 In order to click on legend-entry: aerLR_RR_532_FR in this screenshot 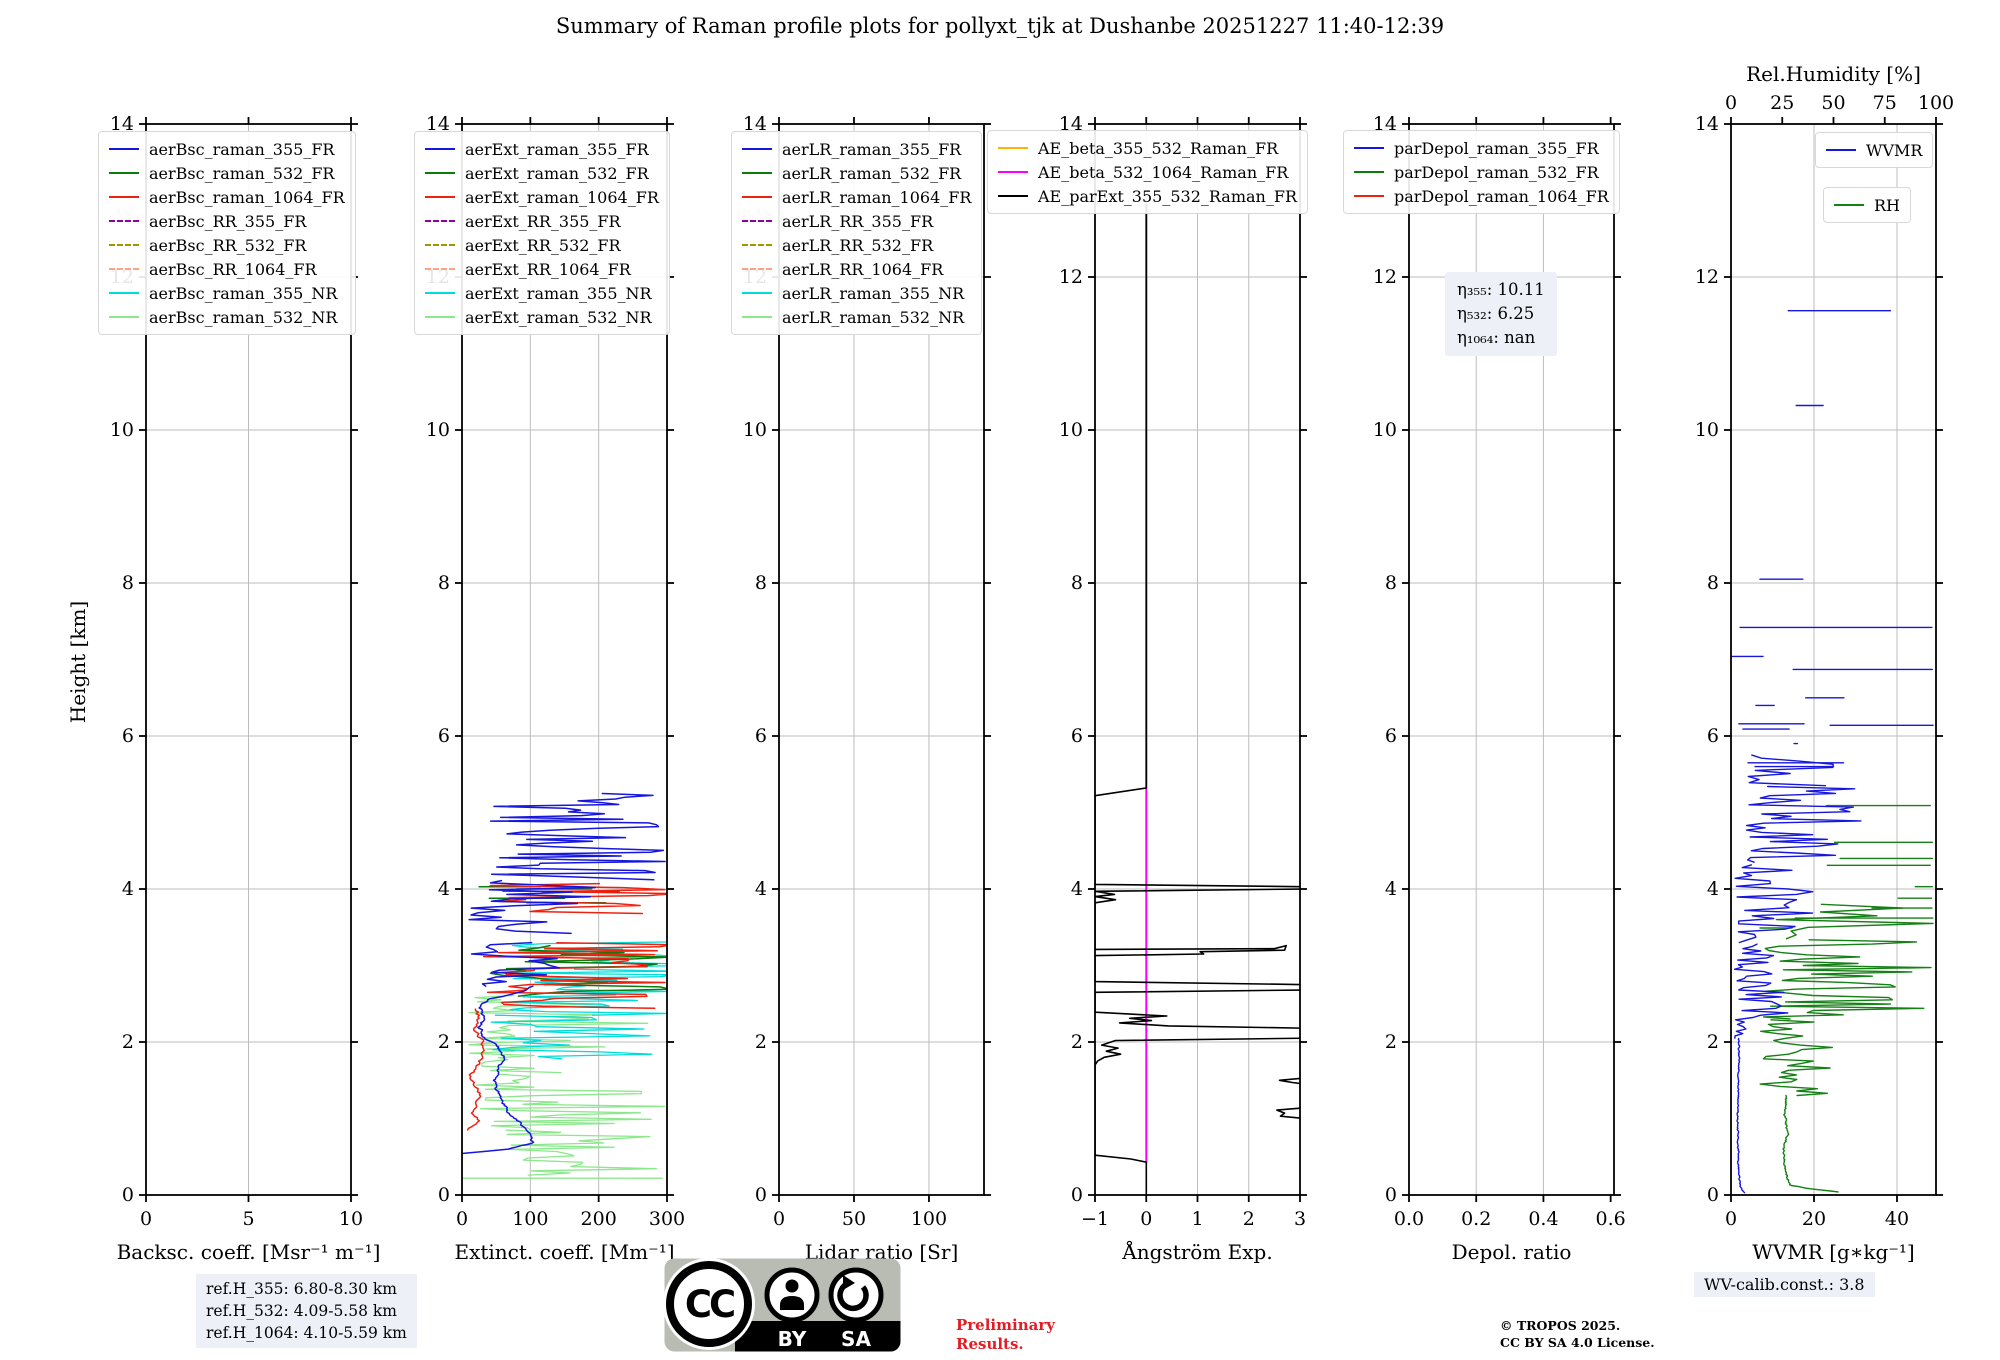, I will do `click(856, 245)`.